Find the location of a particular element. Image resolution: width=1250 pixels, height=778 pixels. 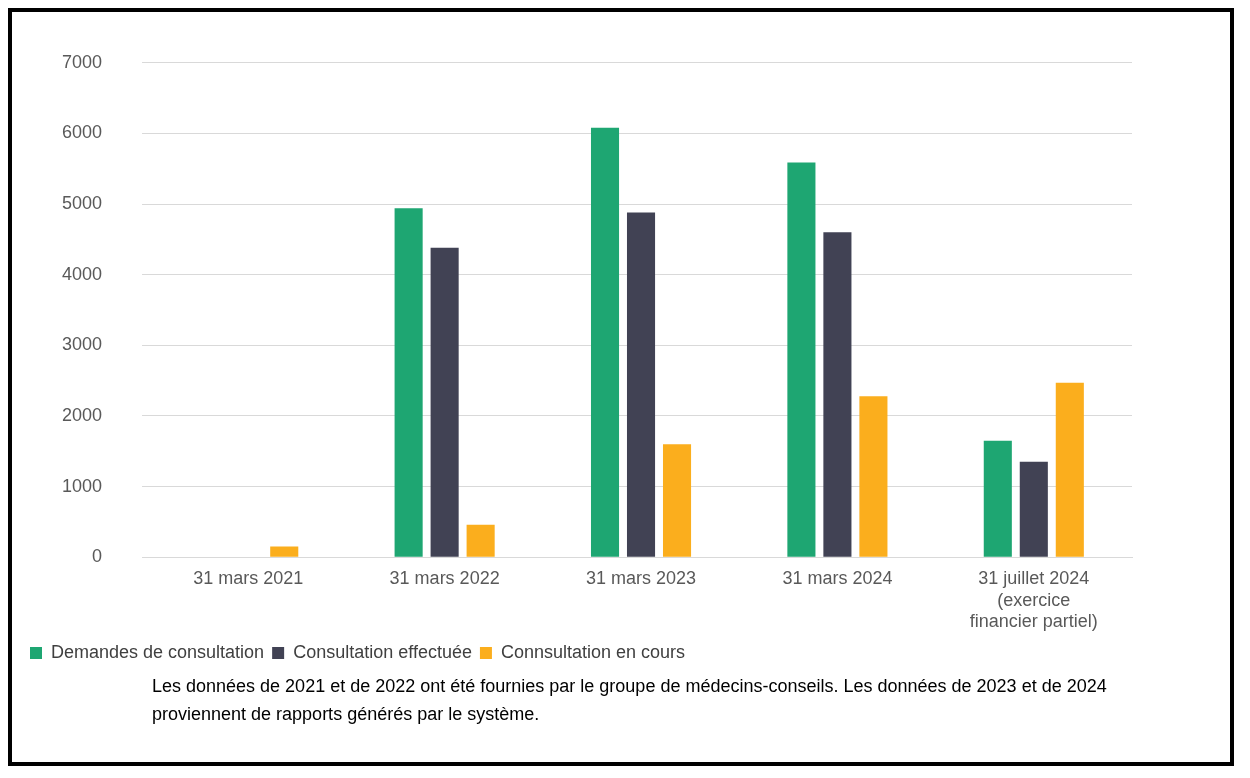

x-tick-label: 31 mars 2024 is located at coordinates (837, 577).